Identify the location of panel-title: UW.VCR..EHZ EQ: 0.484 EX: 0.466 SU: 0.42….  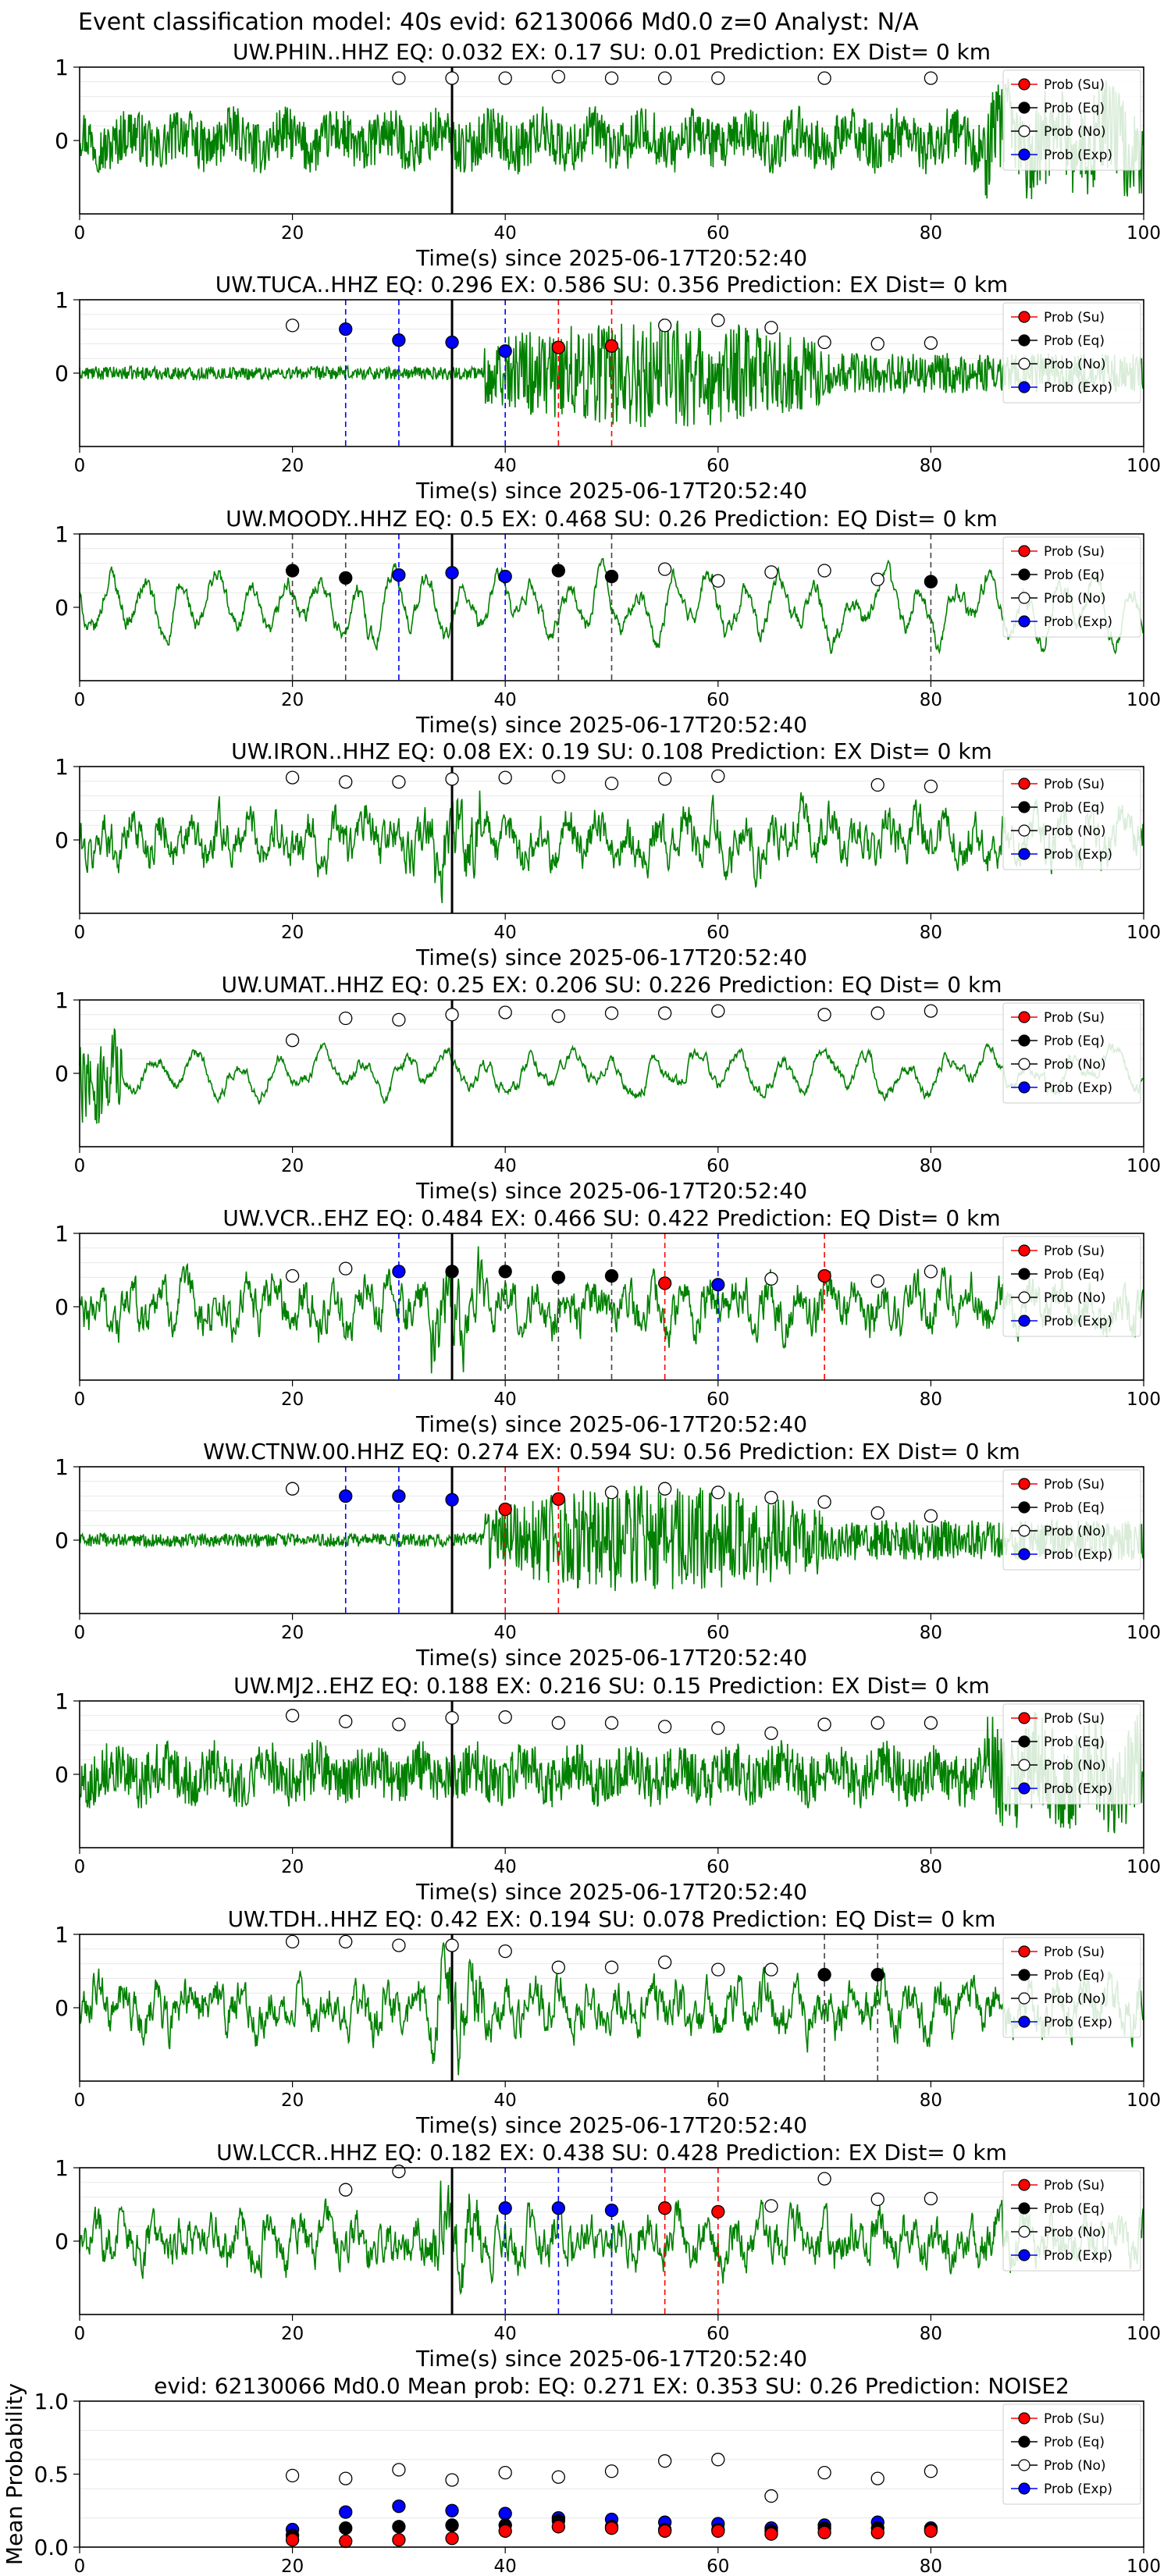
(611, 1218).